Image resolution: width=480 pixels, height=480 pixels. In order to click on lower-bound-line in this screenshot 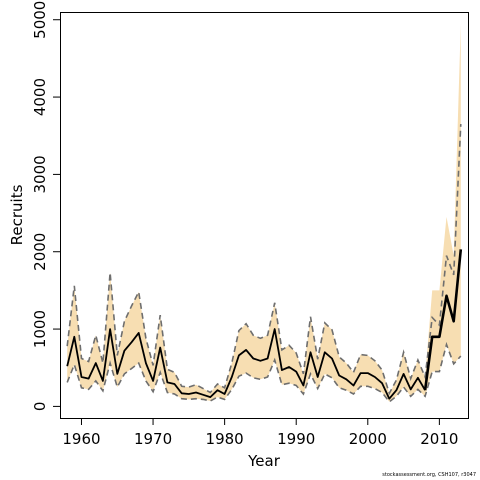, I will do `click(264, 372)`.